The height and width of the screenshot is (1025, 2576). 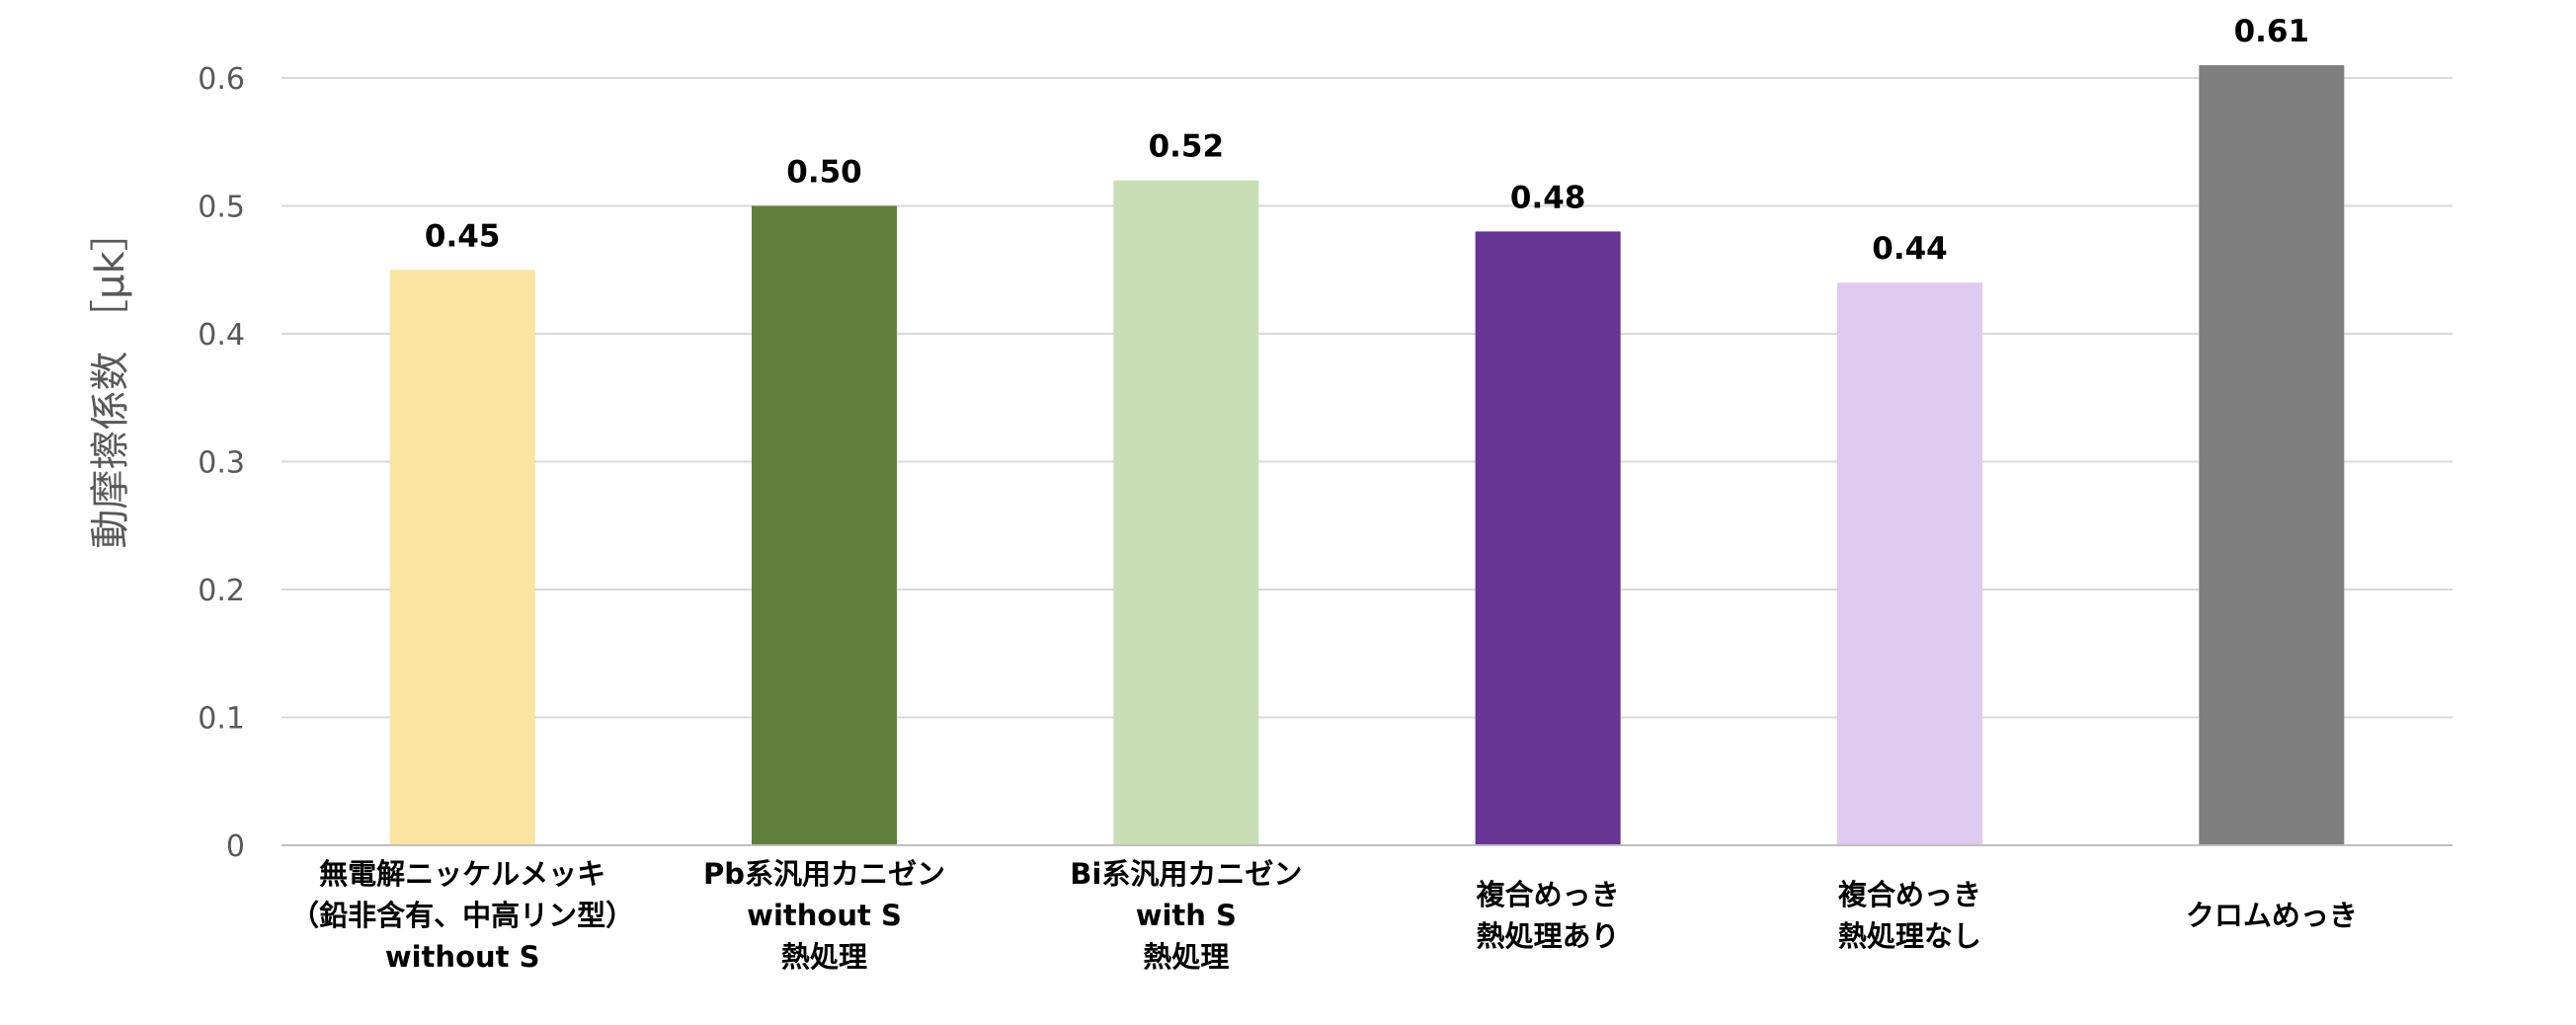 I want to click on category-label: 熱処理なし, so click(x=1909, y=936).